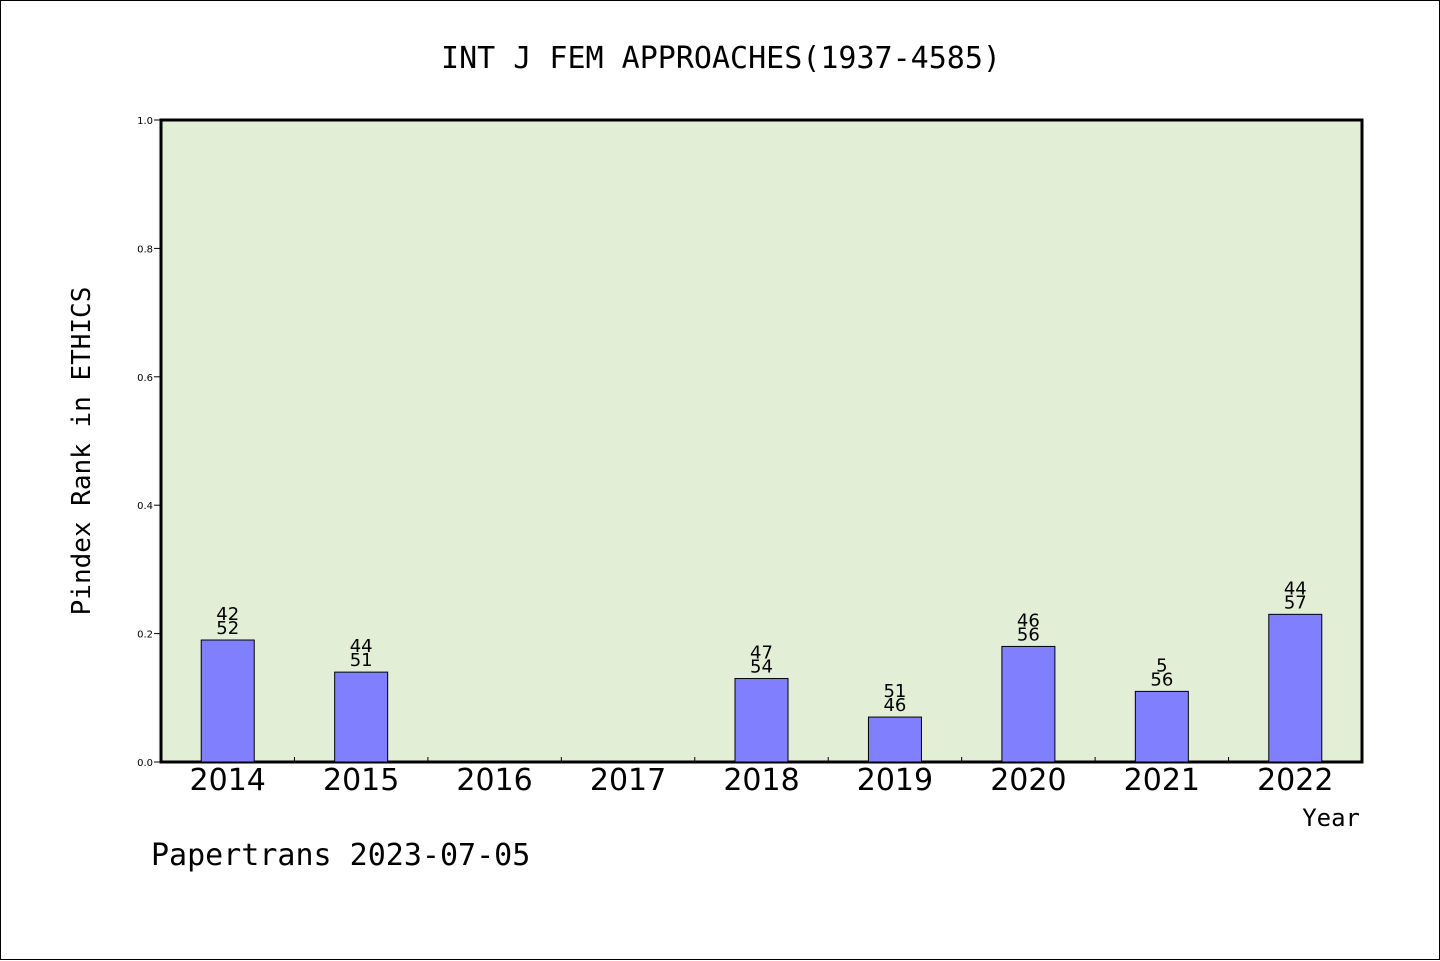 The image size is (1440, 961). I want to click on x-tick-label: 2020, so click(1028, 780).